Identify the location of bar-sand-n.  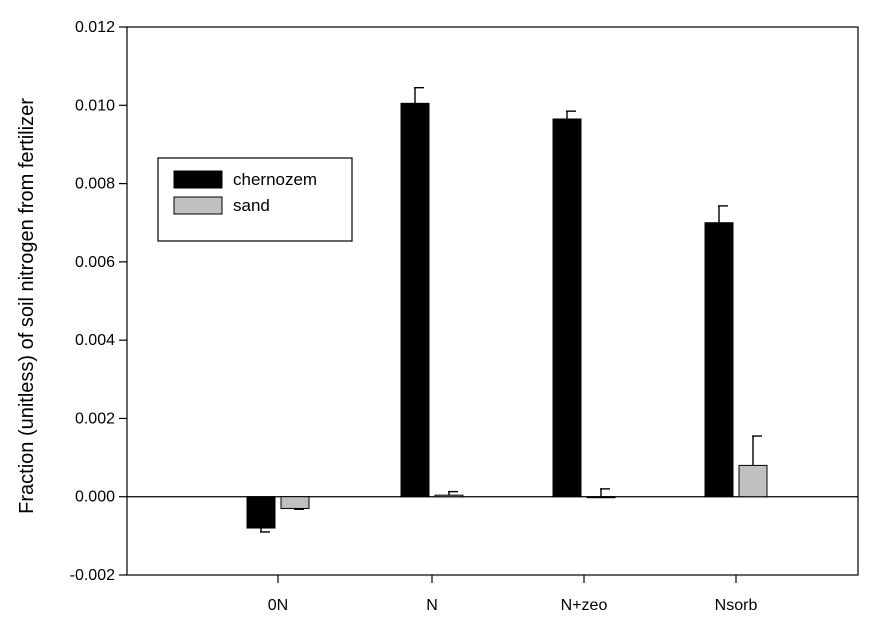
(449, 496).